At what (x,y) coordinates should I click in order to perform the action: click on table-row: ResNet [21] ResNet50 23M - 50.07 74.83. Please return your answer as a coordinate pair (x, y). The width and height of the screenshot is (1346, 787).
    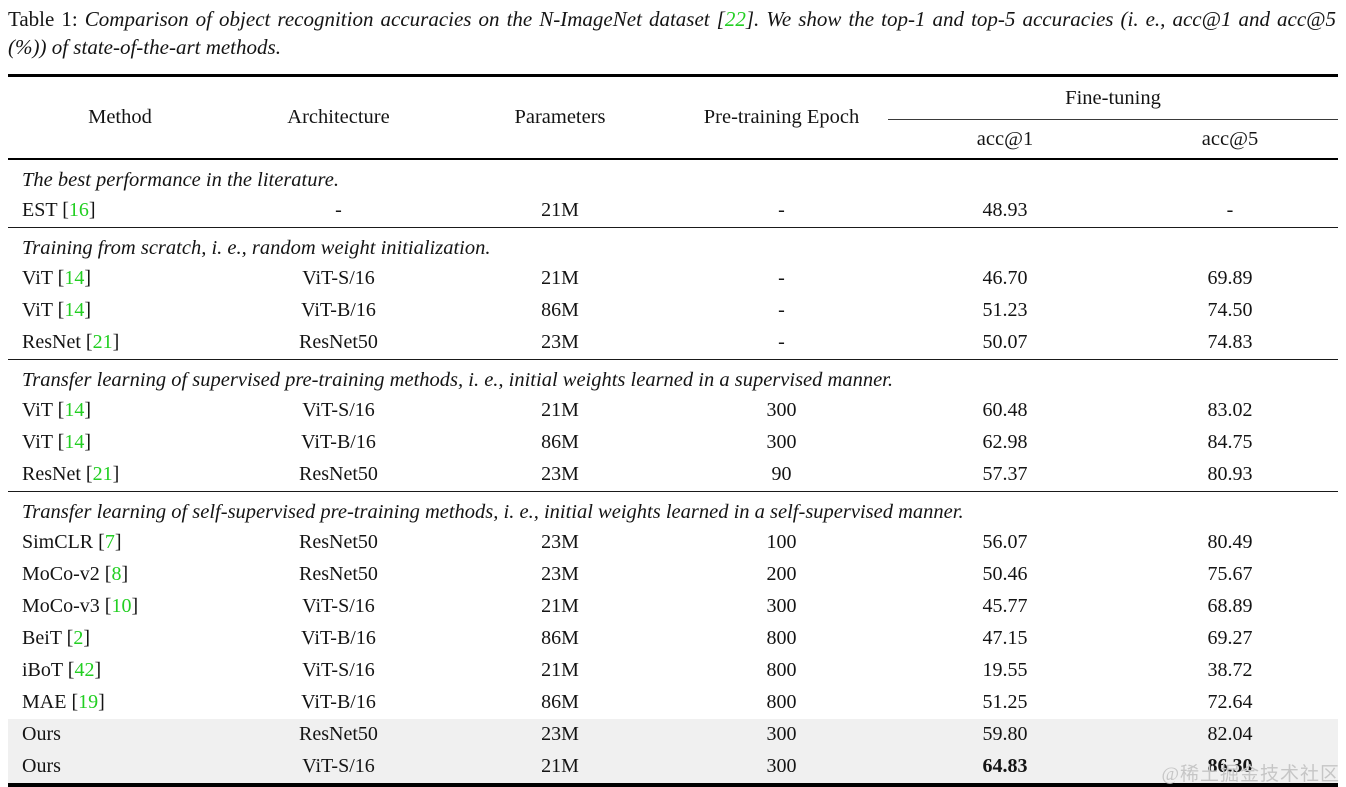
    Looking at the image, I should click on (673, 343).